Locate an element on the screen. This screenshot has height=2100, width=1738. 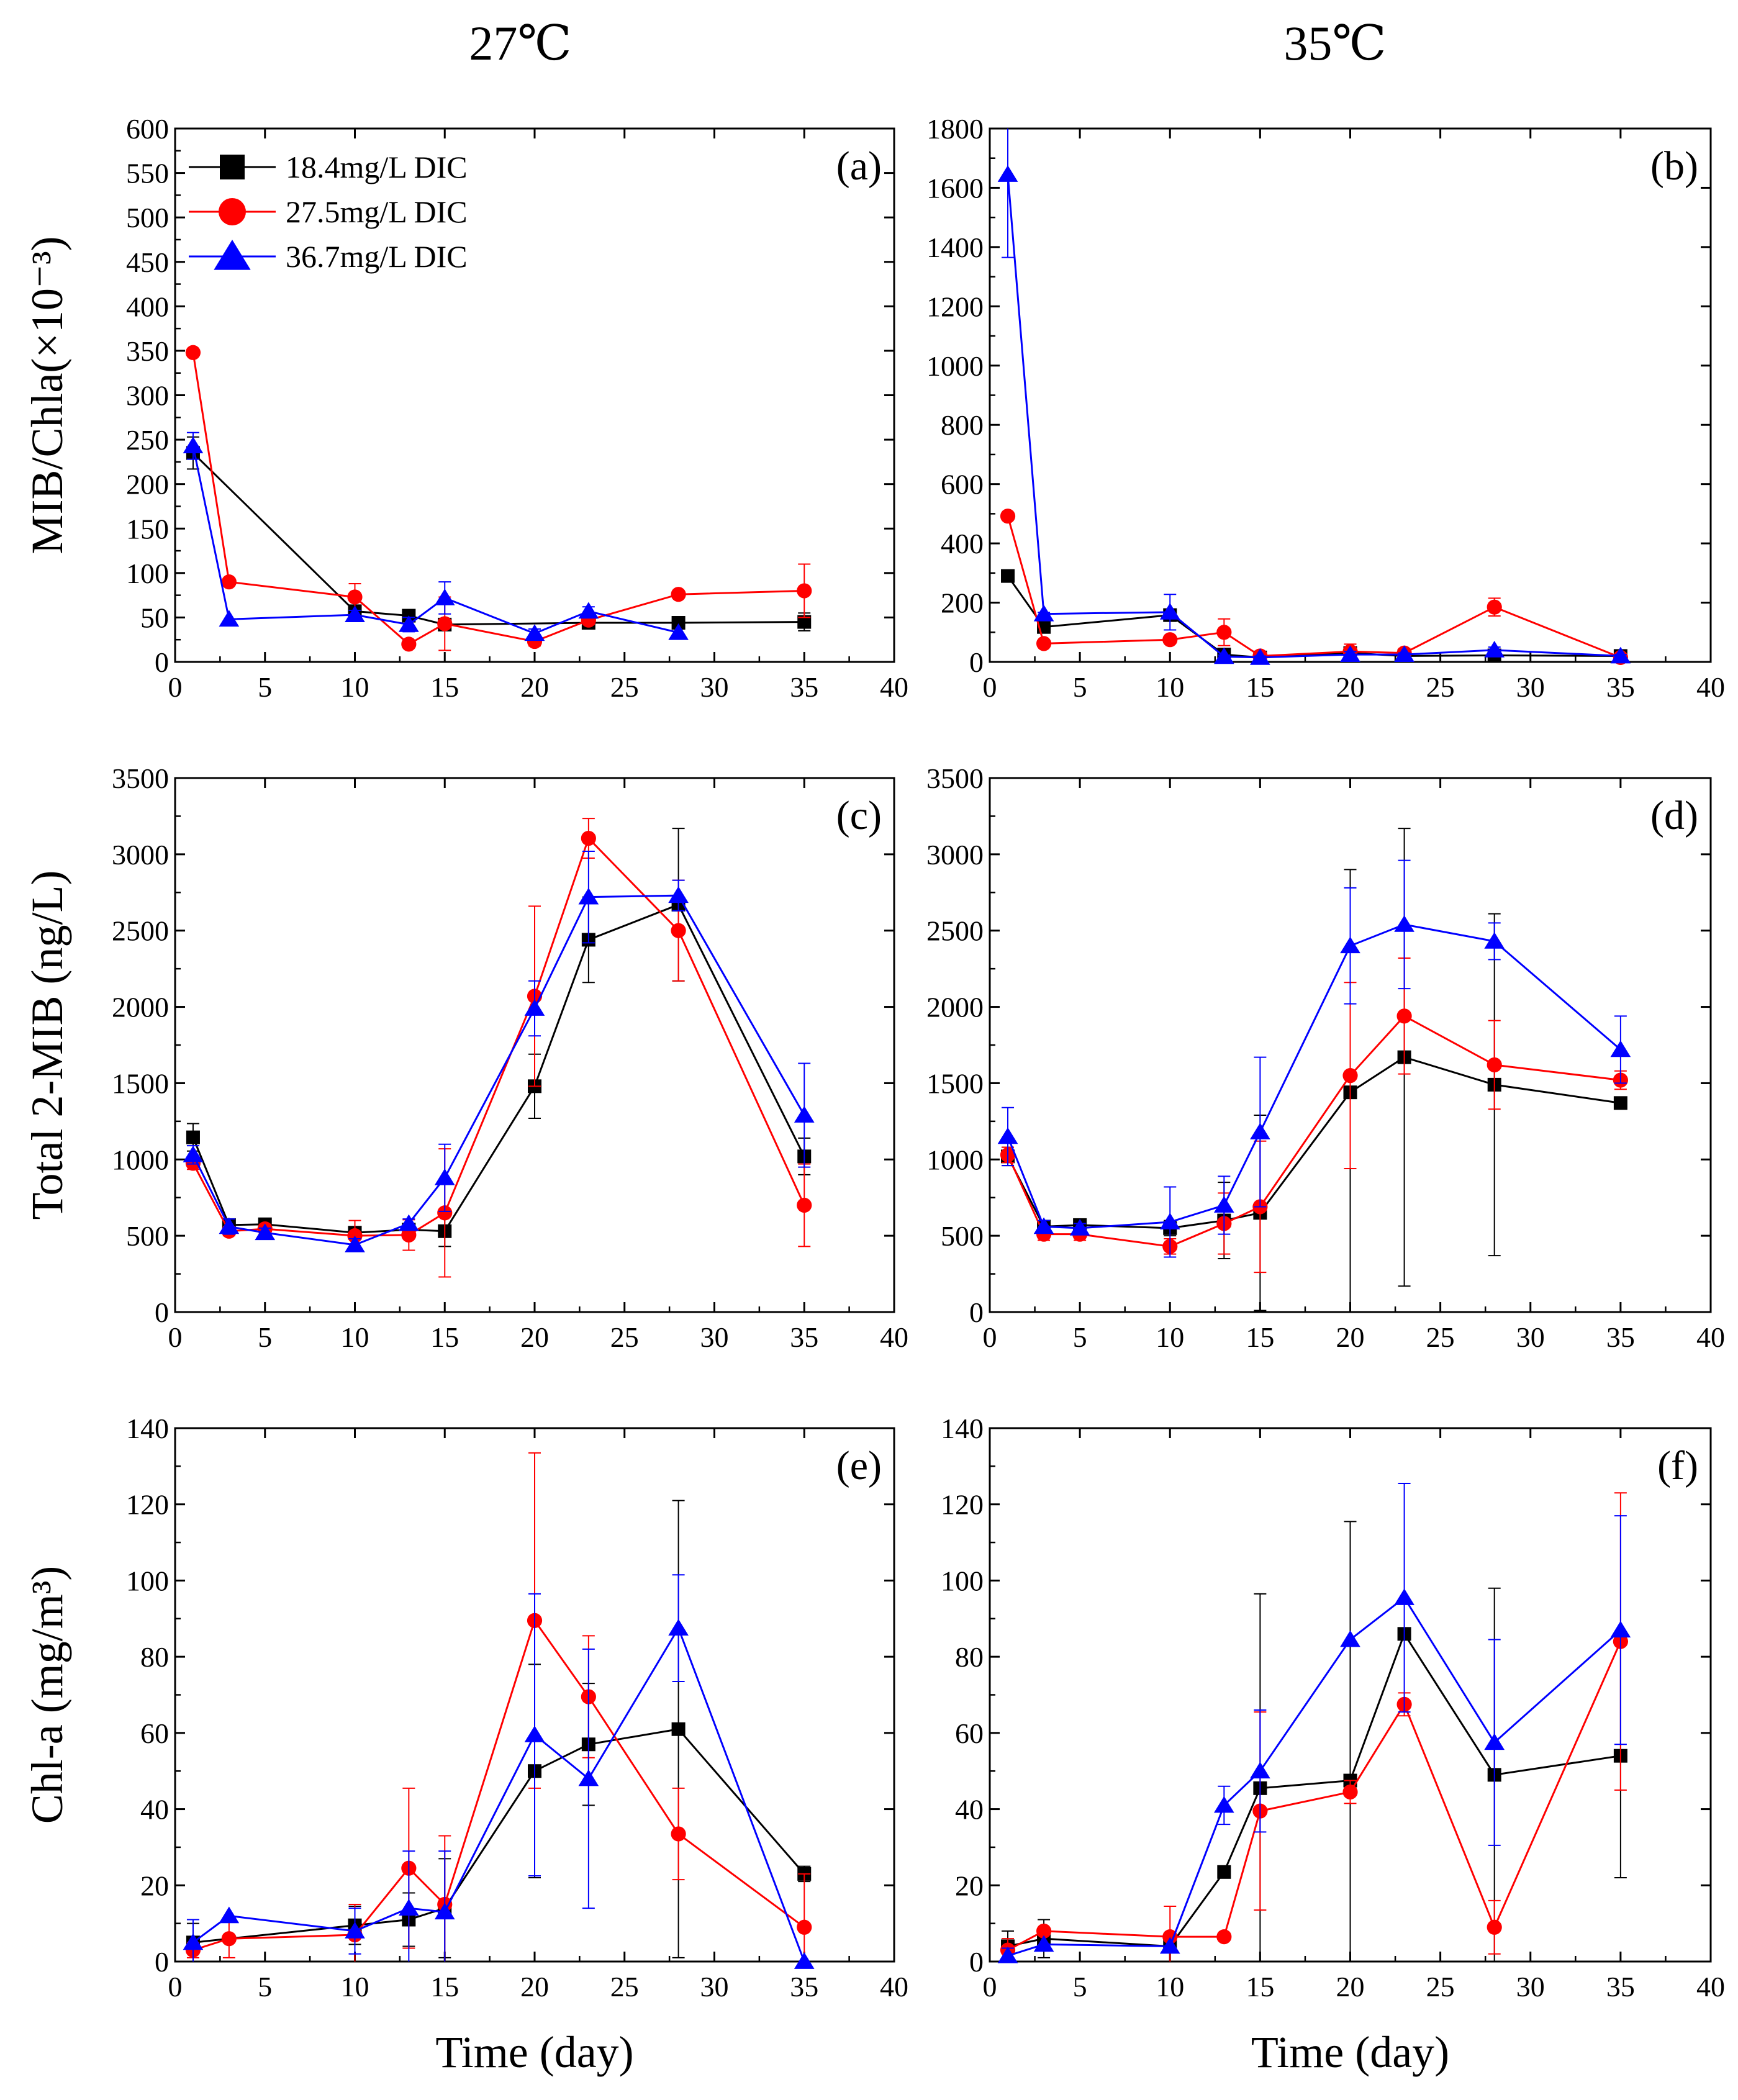
y-tick-label: 1500 is located at coordinates (955, 1083).